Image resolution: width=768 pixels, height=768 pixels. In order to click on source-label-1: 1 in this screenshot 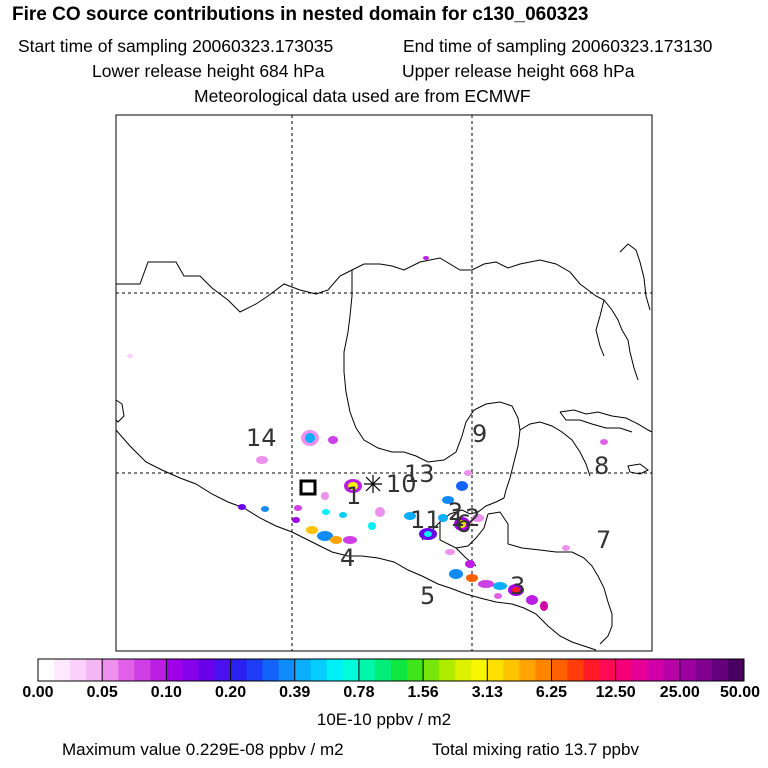, I will do `click(353, 496)`.